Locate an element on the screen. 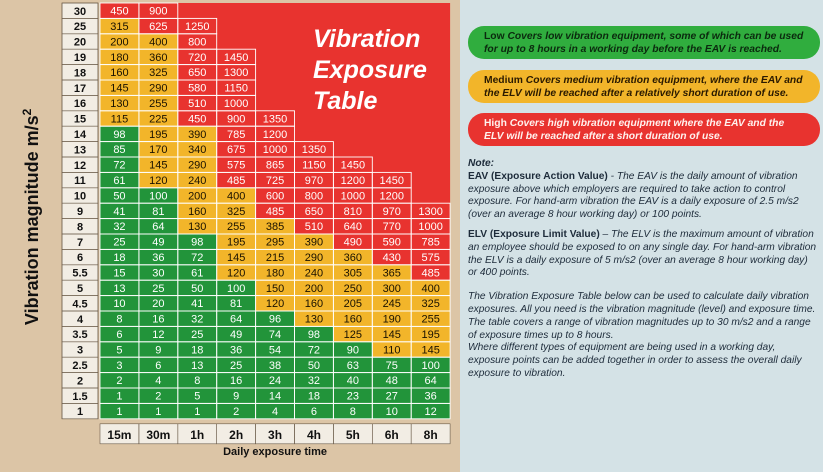 This screenshot has width=823, height=472. exposure-points-label: 290 is located at coordinates (197, 166).